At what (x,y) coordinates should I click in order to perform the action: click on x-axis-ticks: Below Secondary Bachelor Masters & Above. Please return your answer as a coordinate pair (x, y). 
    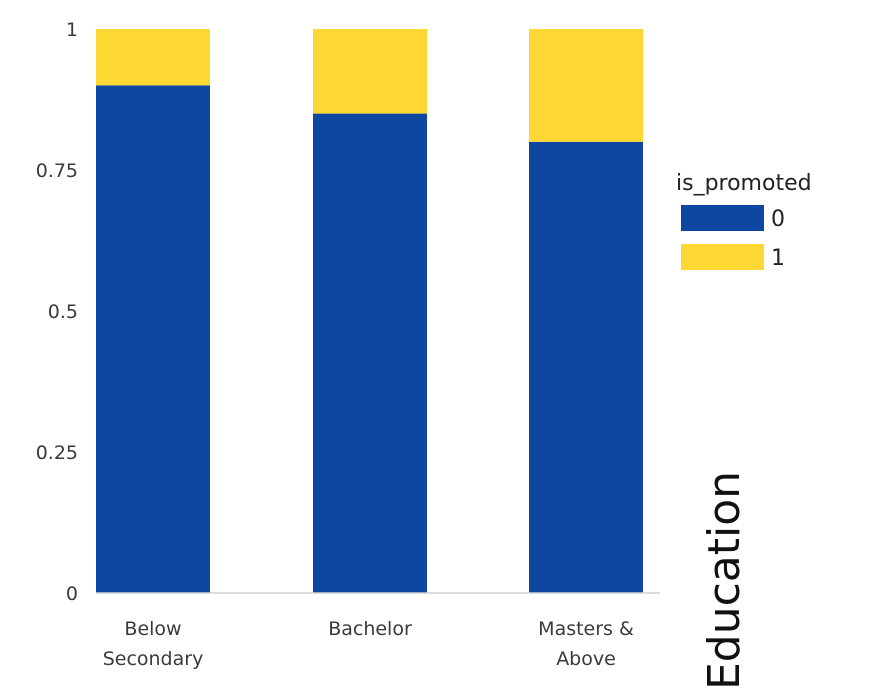
    Looking at the image, I should click on (368, 644).